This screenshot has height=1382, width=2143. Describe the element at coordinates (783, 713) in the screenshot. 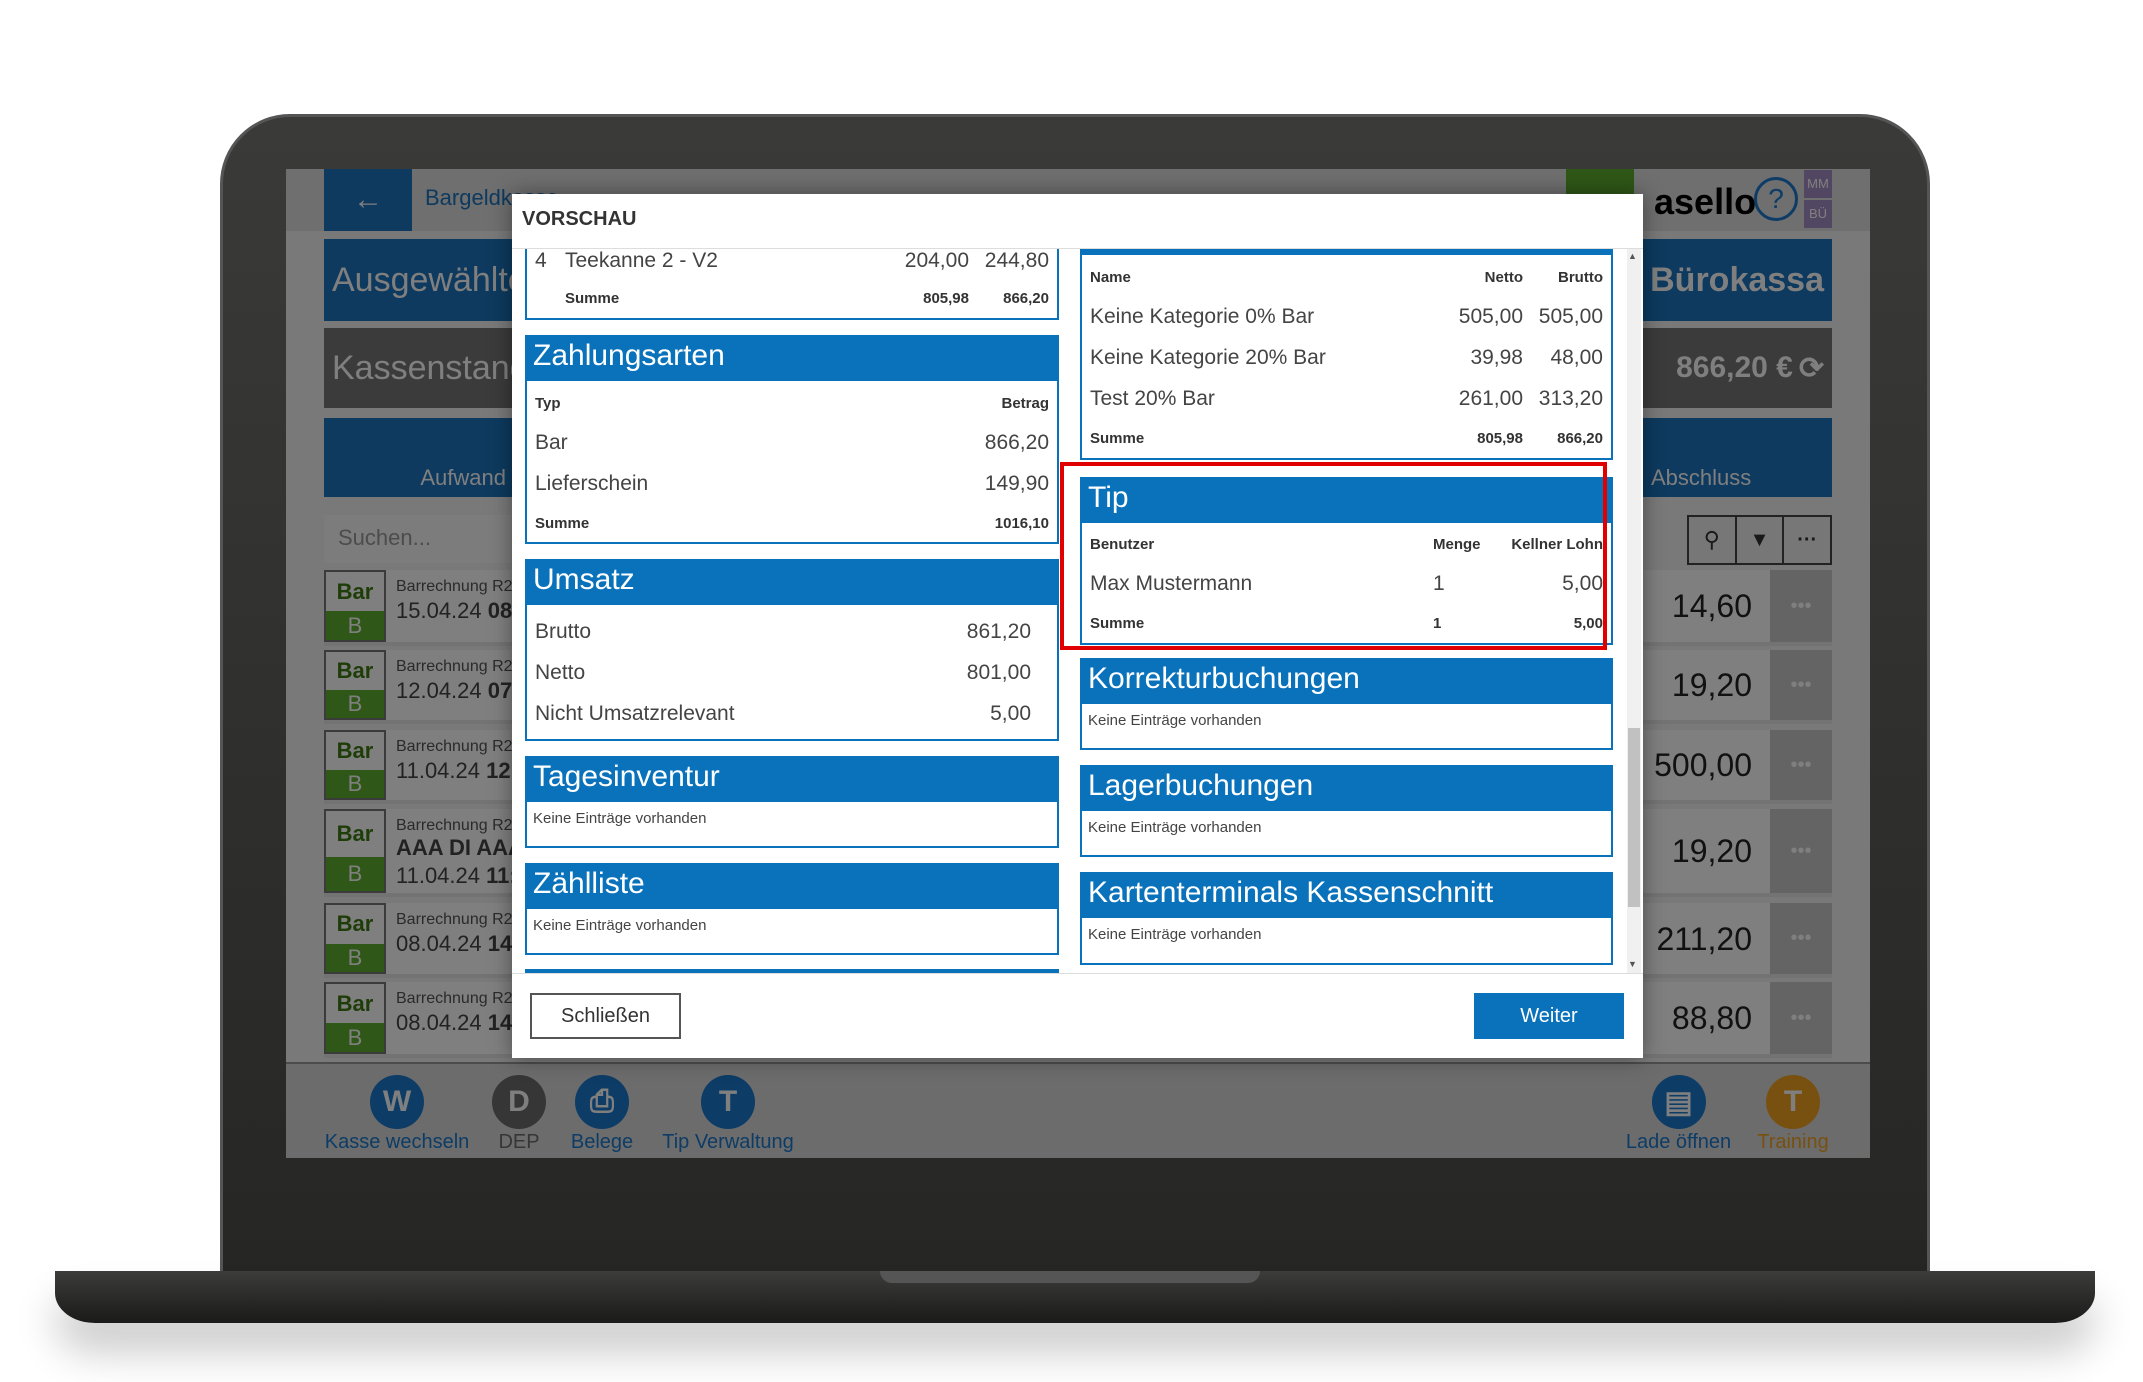

I see `table-row: Nicht Umsatzrelevant 5,00` at that location.